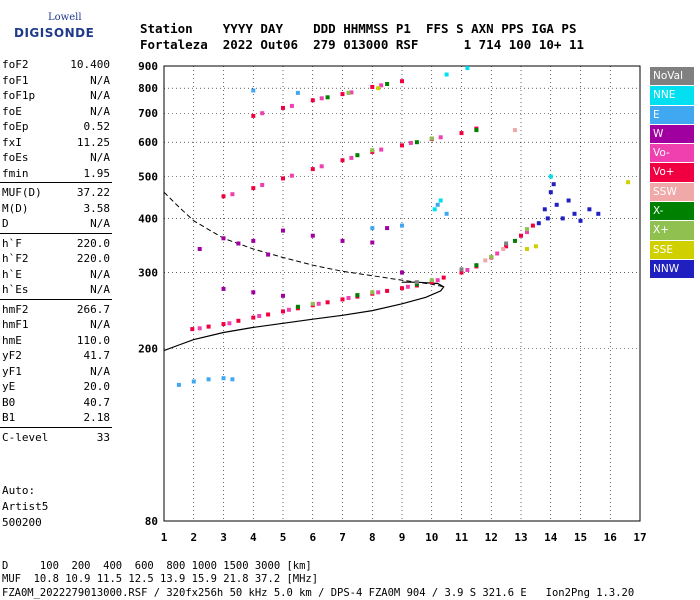 The image size is (700, 600). Describe the element at coordinates (15, 157) in the screenshot. I see `param-label: foEs` at that location.